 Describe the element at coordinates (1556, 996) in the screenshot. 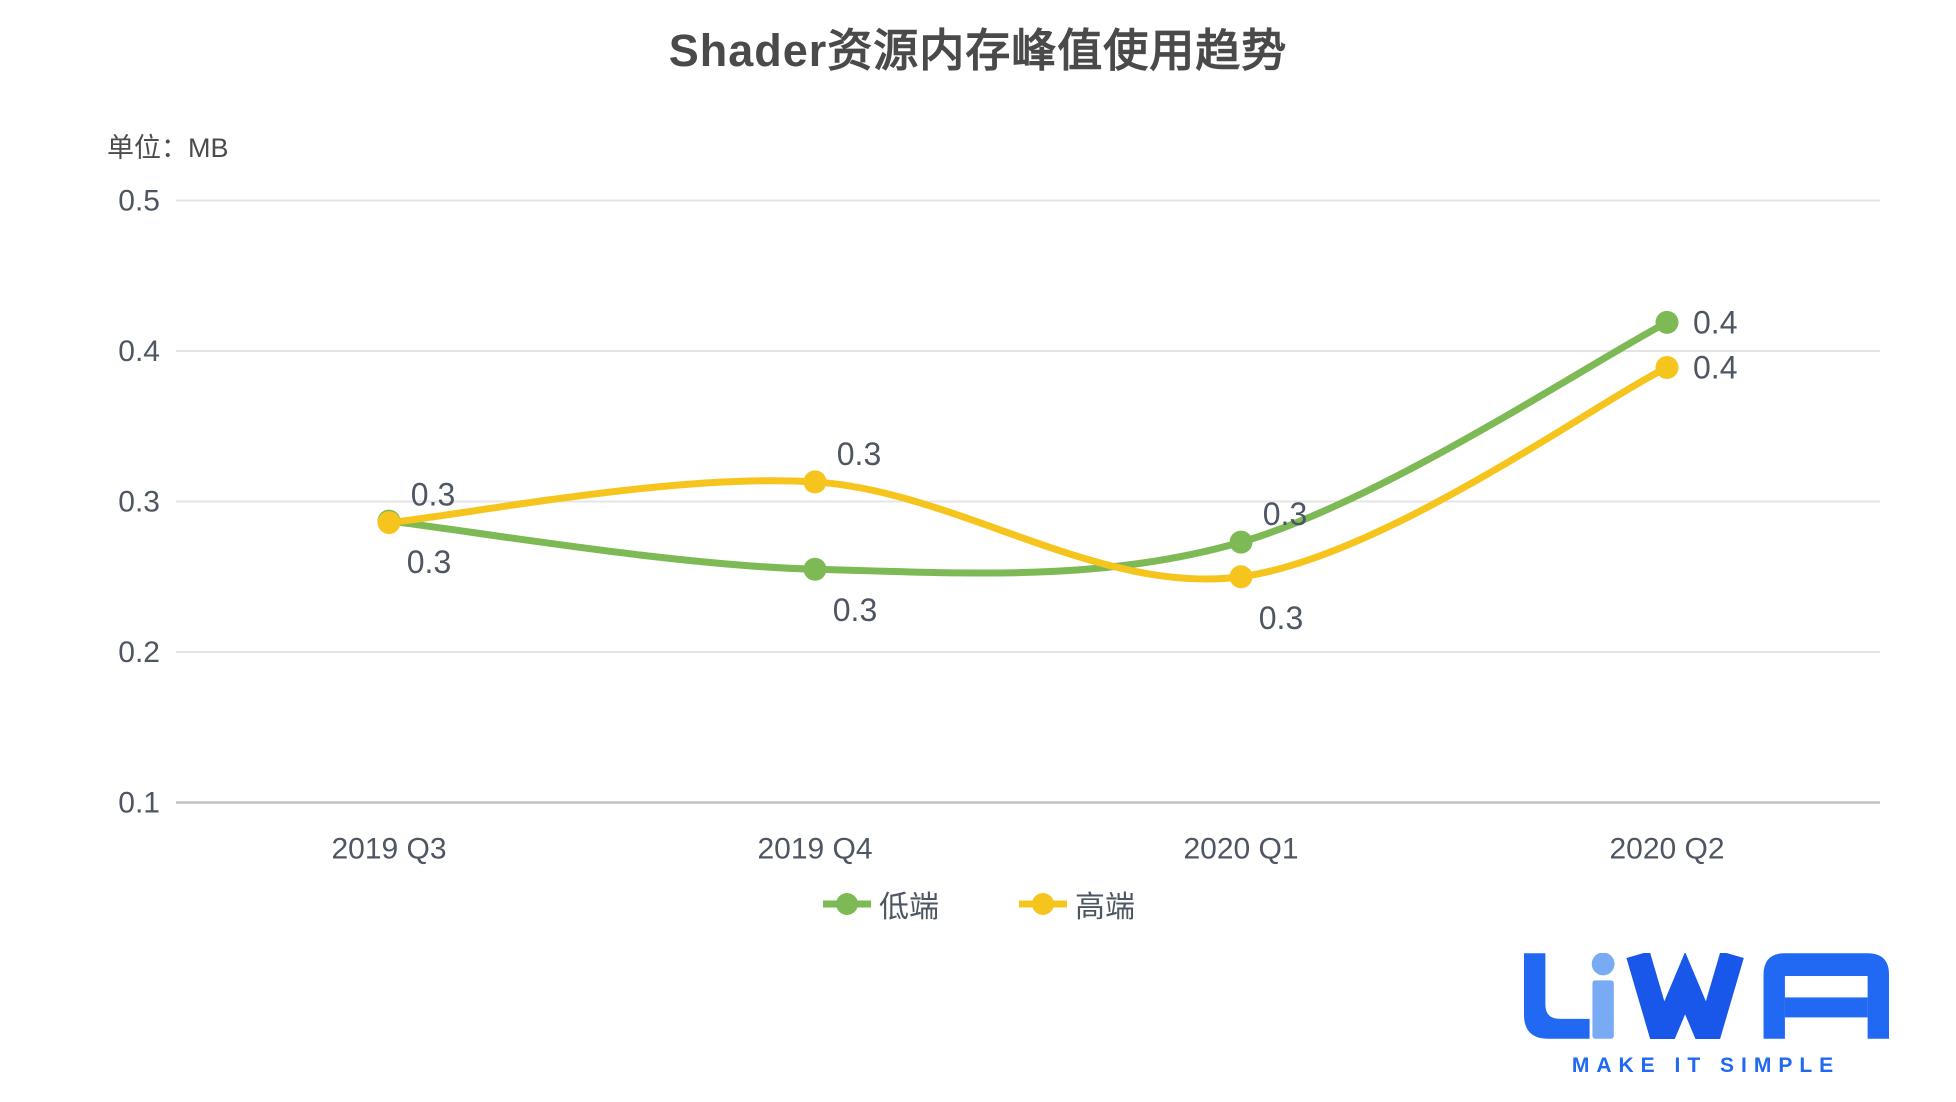

I see `logo-letter-l` at that location.